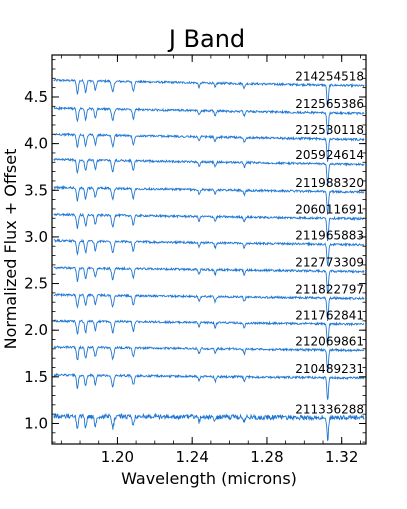 The height and width of the screenshot is (509, 407). Describe the element at coordinates (329, 210) in the screenshot. I see `series-label: 206011691` at that location.